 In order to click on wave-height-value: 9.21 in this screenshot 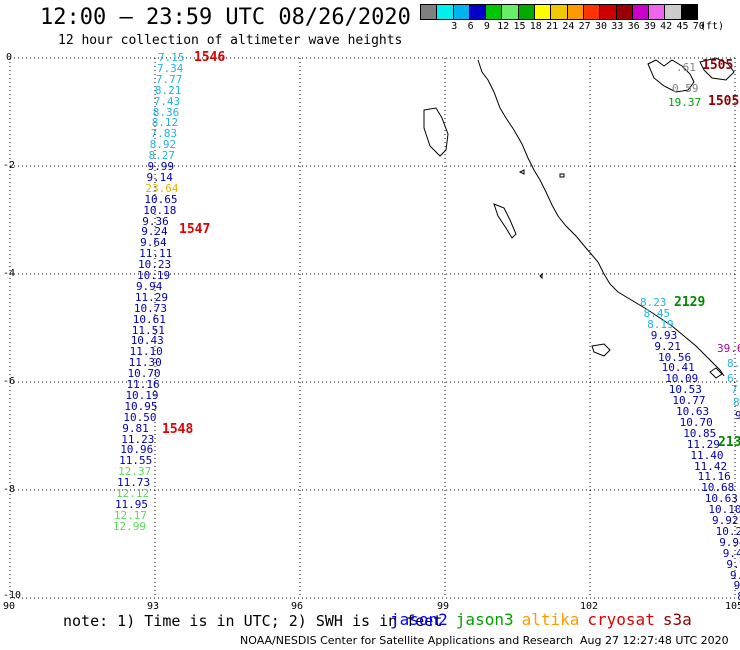, I will do `click(667, 346)`.